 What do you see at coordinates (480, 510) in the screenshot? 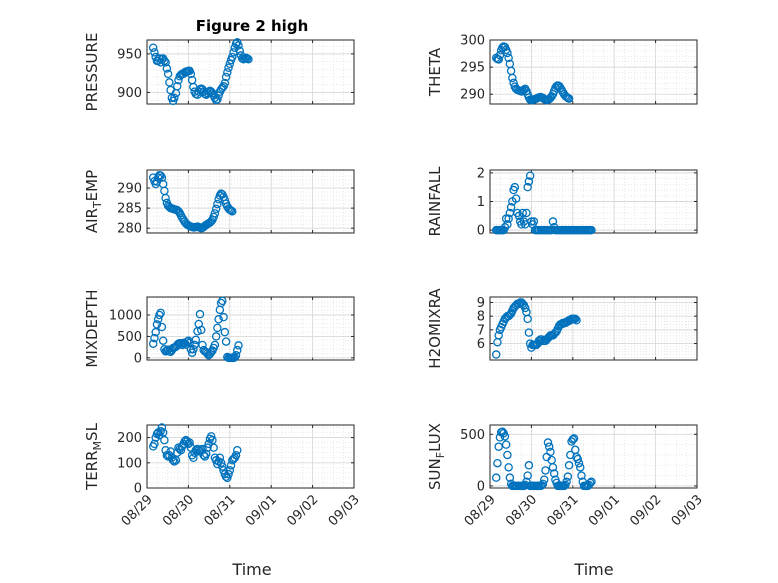
I see `sun_flux-x-tick-label: 08/29` at bounding box center [480, 510].